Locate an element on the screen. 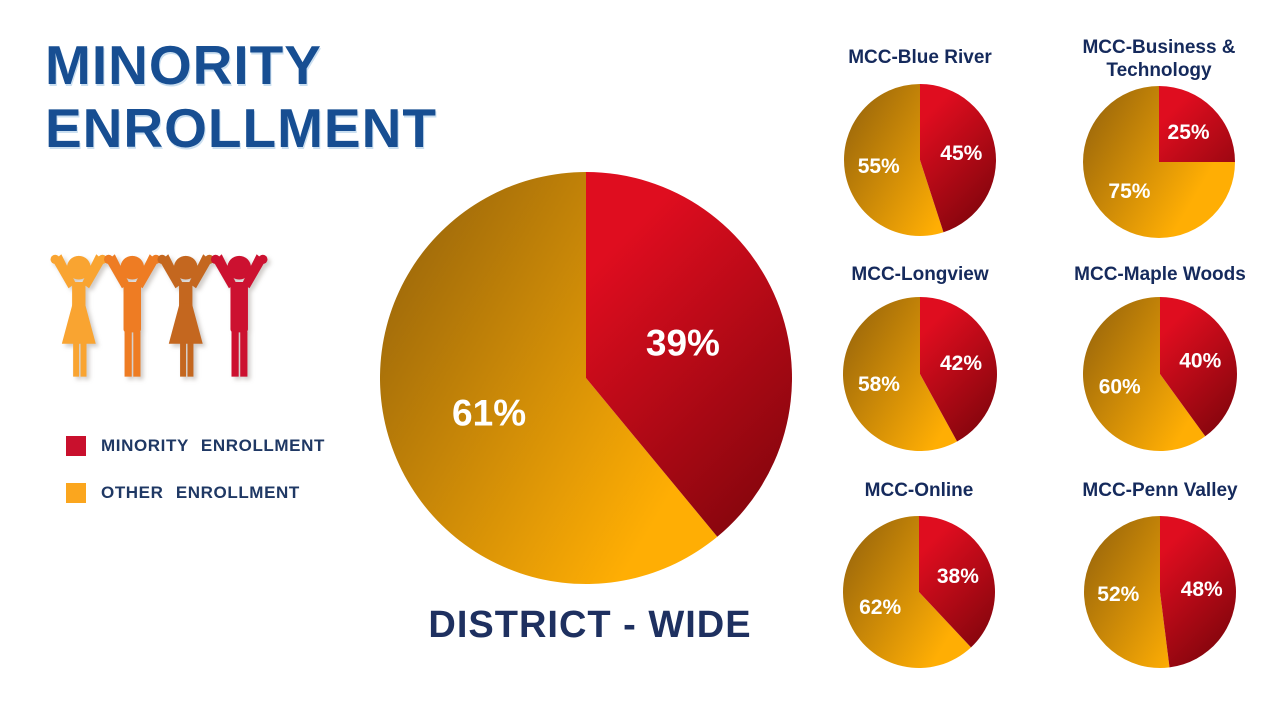 This screenshot has height=720, width=1280. minority-swatch-icon is located at coordinates (76, 446).